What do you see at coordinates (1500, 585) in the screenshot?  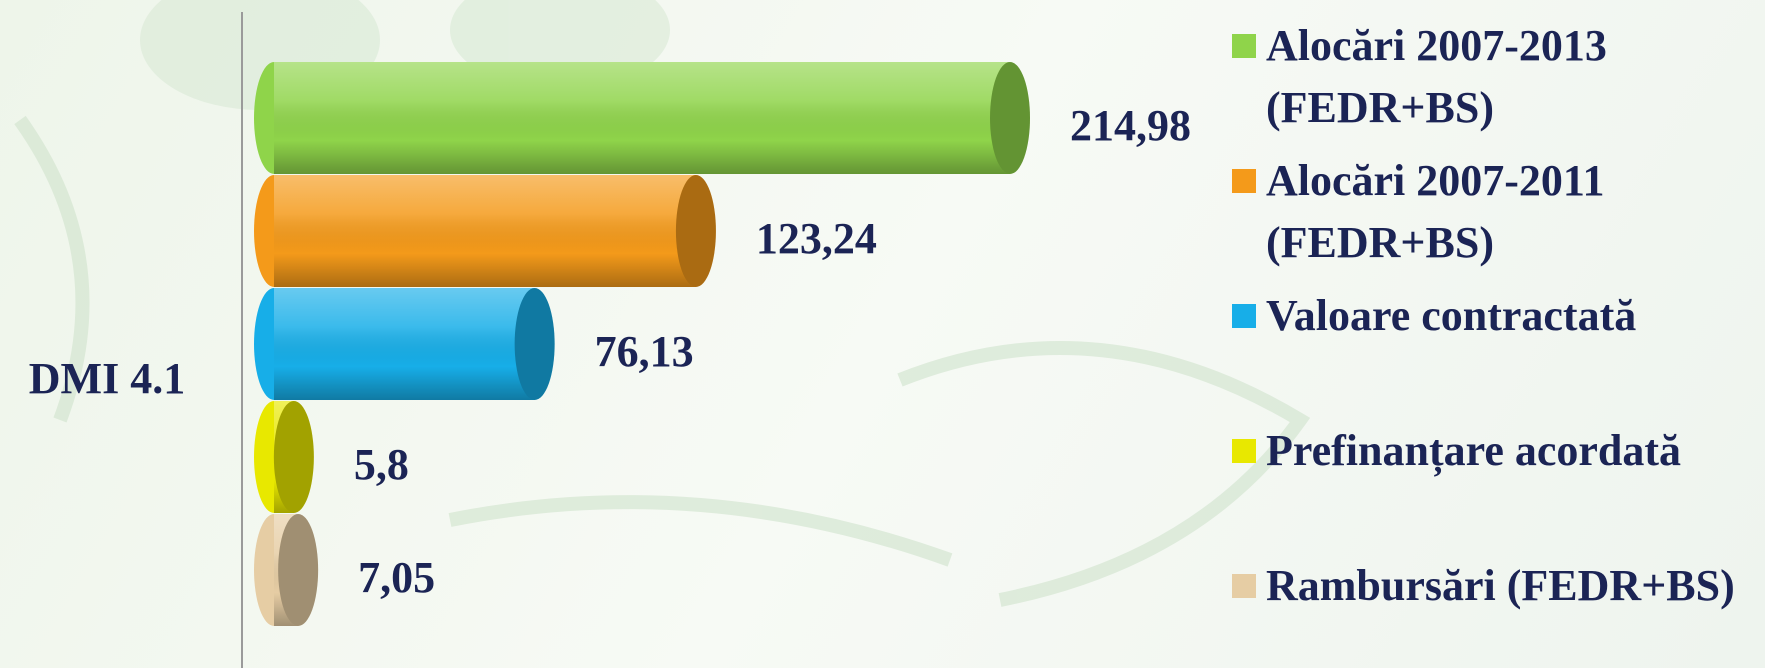 I see `legend-label: Rambursări (FEDR+BS)` at bounding box center [1500, 585].